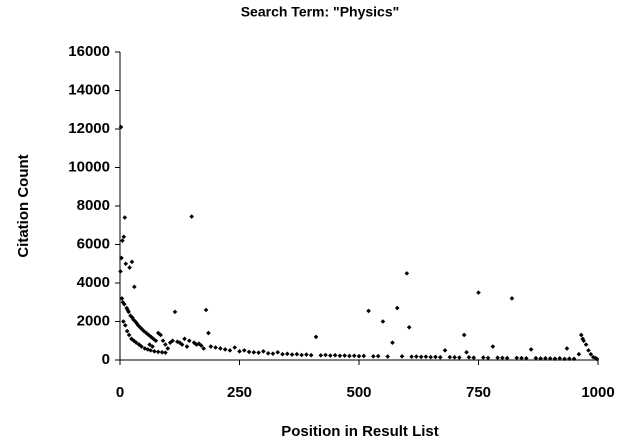 The height and width of the screenshot is (443, 638). I want to click on y-tick-label: 4000, so click(93, 282).